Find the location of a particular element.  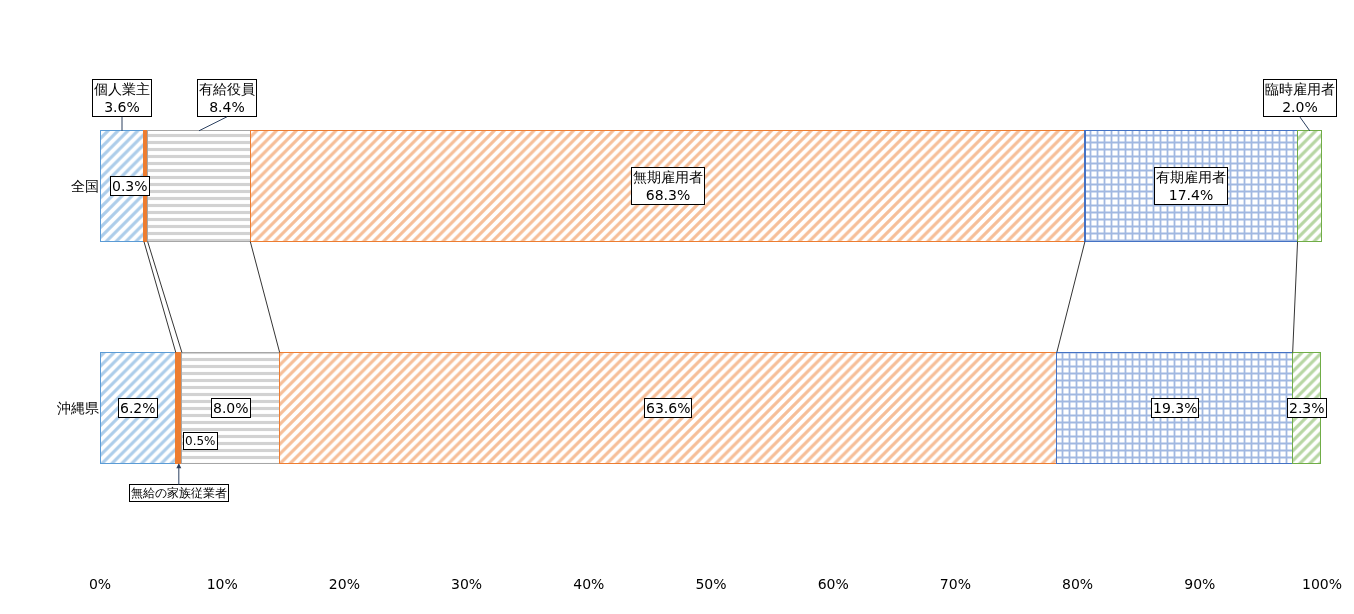

text: 有給役員 is located at coordinates (227, 89).